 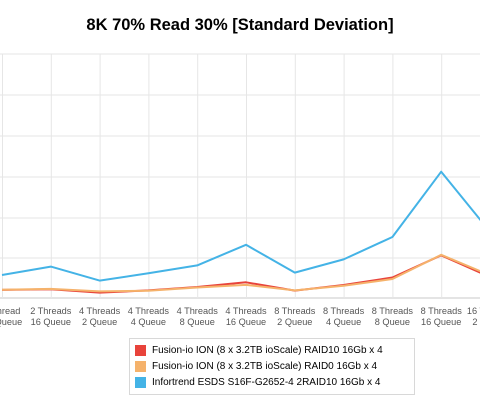 What do you see at coordinates (51, 316) in the screenshot?
I see `x-tick-label: 2 Threads 16 Queue` at bounding box center [51, 316].